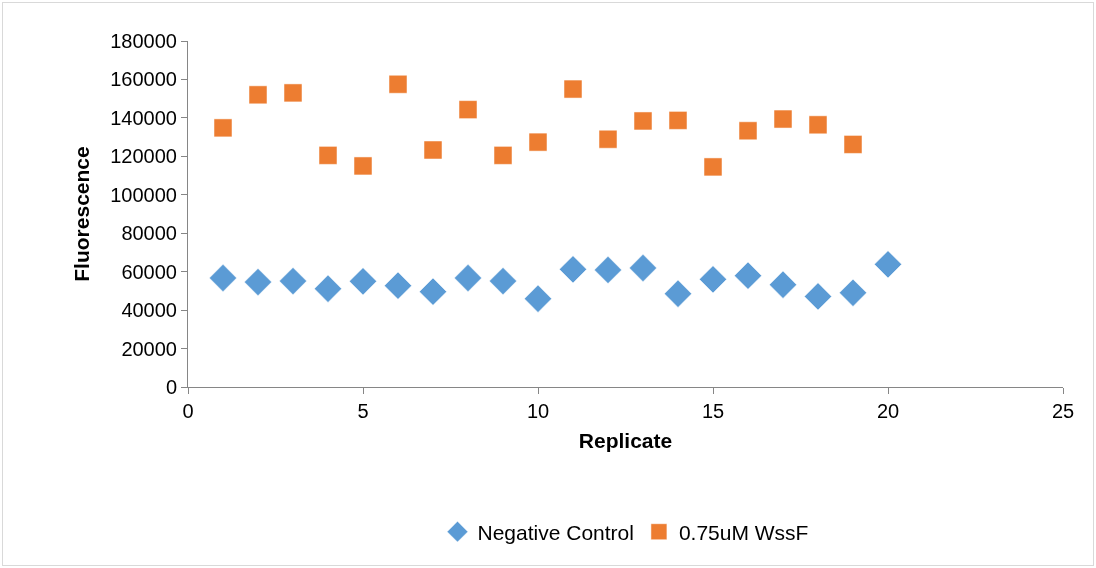 Image resolution: width=1096 pixels, height=568 pixels. Describe the element at coordinates (171, 387) in the screenshot. I see `y-tick-label: 0` at that location.